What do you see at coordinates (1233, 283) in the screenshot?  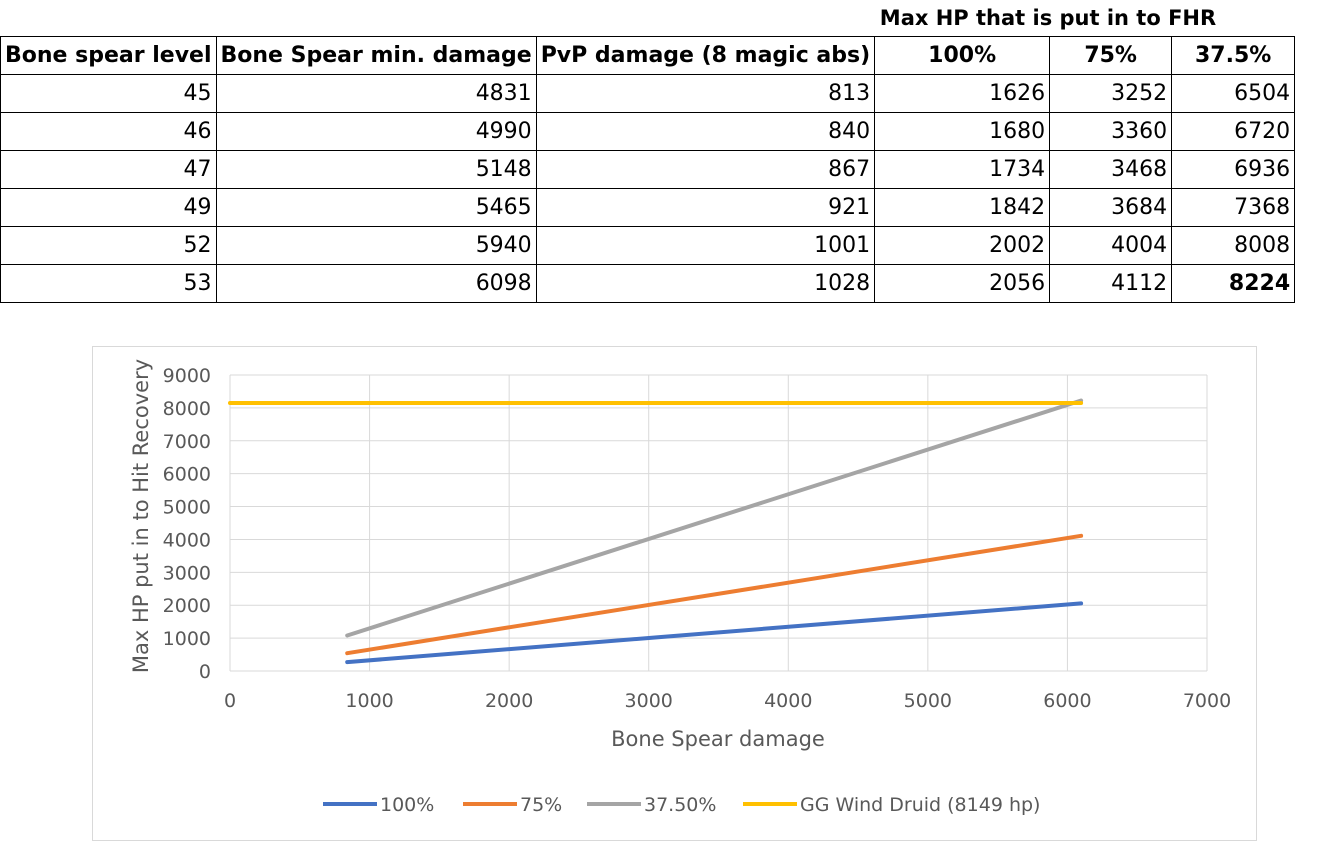 I see `table-cell-highlight: 8224` at bounding box center [1233, 283].